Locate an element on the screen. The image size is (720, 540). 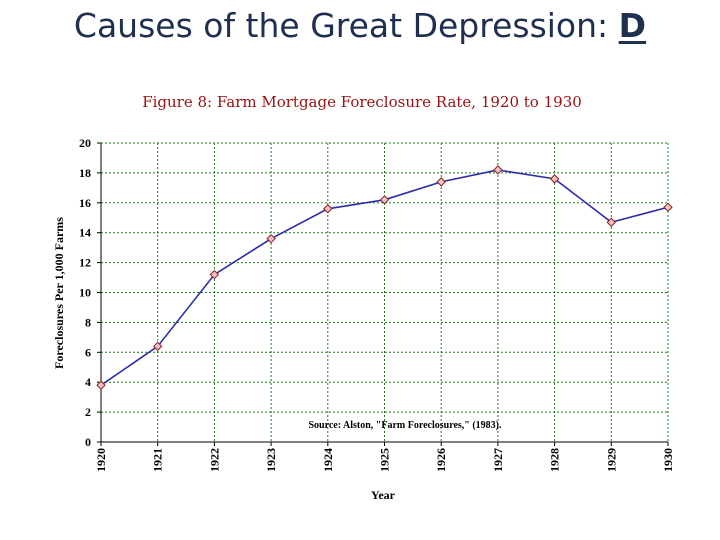
slide-title-letter: D is located at coordinates (632, 25).